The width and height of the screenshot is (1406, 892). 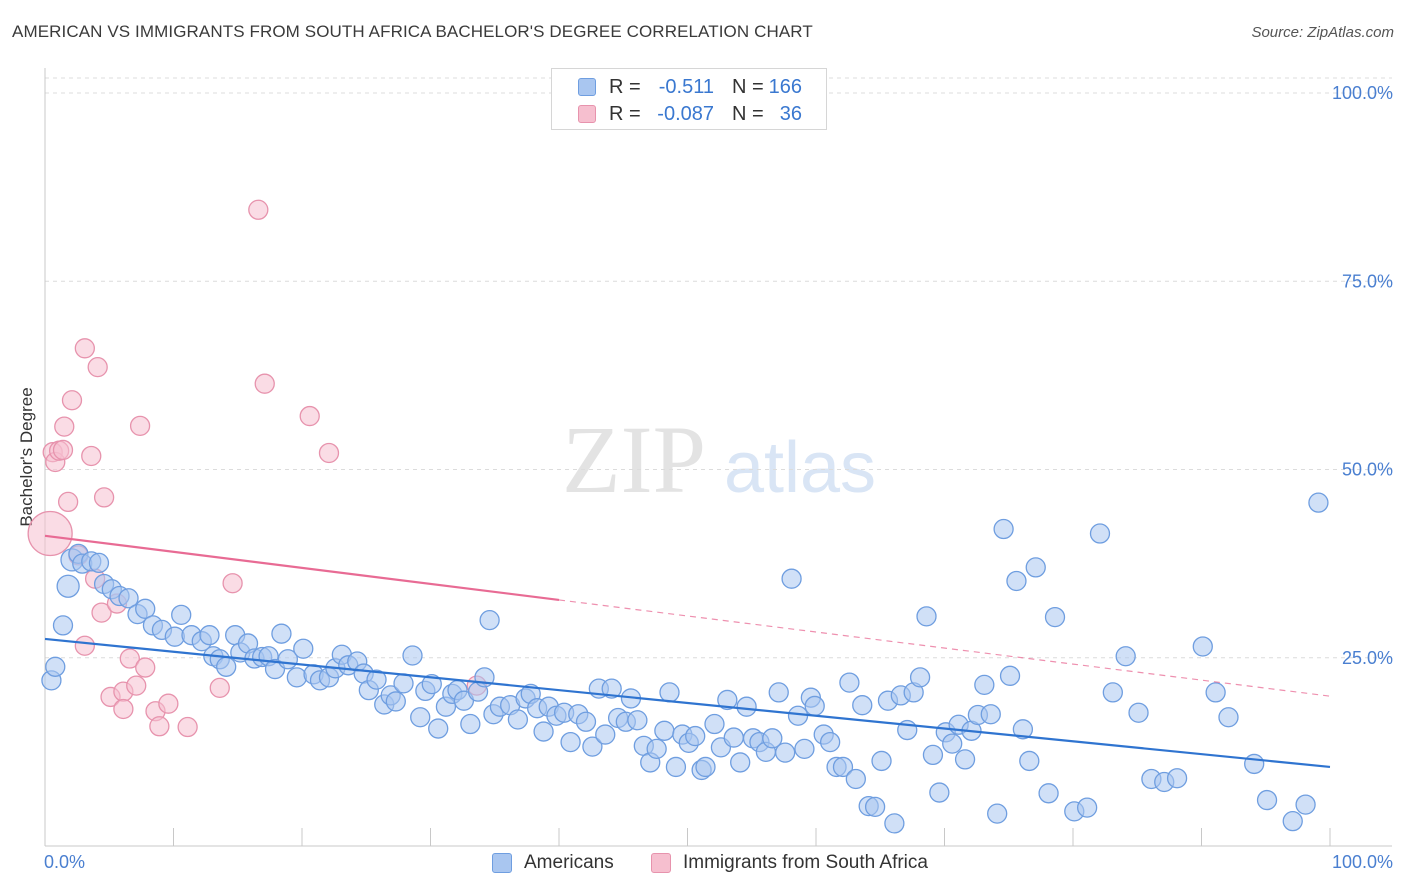 What do you see at coordinates (1367, 470) in the screenshot?
I see `y-tick-label: 50.0%` at bounding box center [1367, 470].